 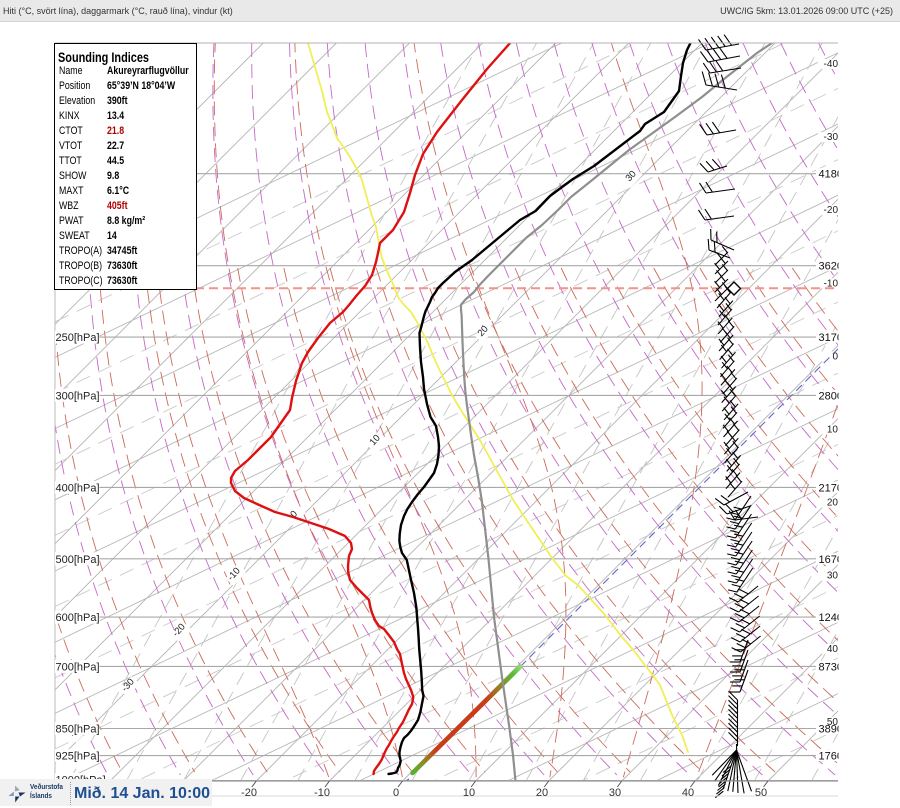 What do you see at coordinates (831, 137) in the screenshot?
I see `svg-text: -30` at bounding box center [831, 137].